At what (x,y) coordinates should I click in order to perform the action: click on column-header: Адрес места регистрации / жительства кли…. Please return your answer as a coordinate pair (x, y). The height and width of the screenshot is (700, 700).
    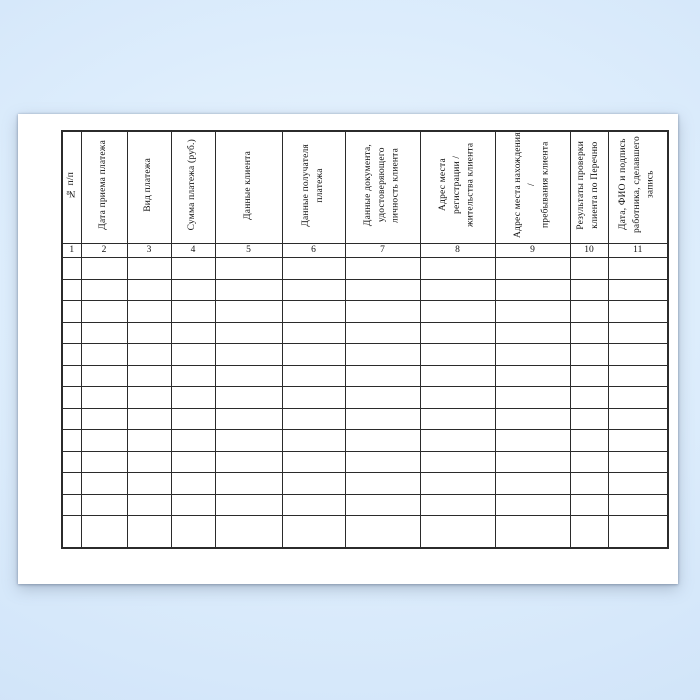
    Looking at the image, I should click on (457, 187).